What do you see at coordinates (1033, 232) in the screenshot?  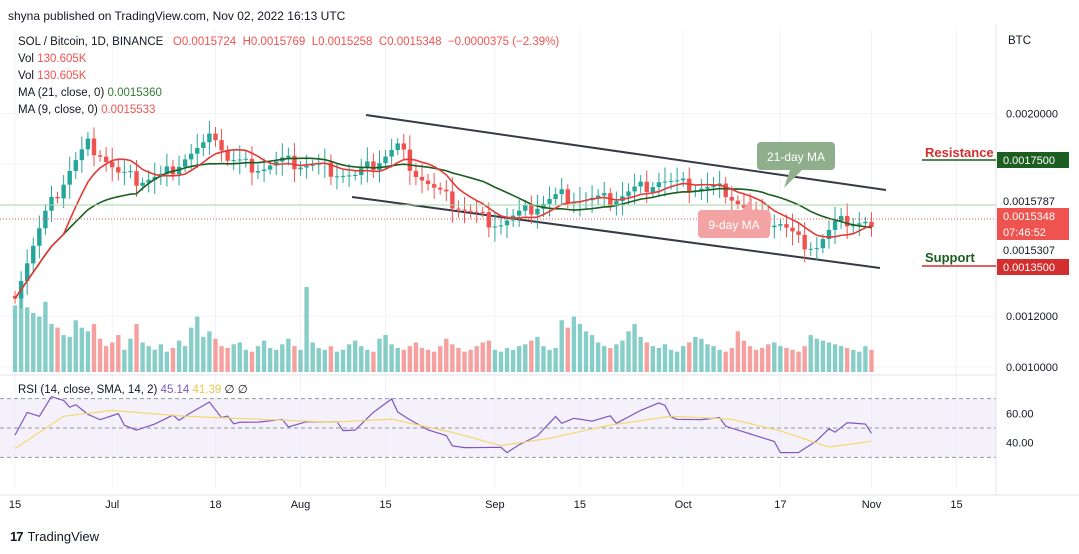 I see `countdown-tag: 07:46:52` at bounding box center [1033, 232].